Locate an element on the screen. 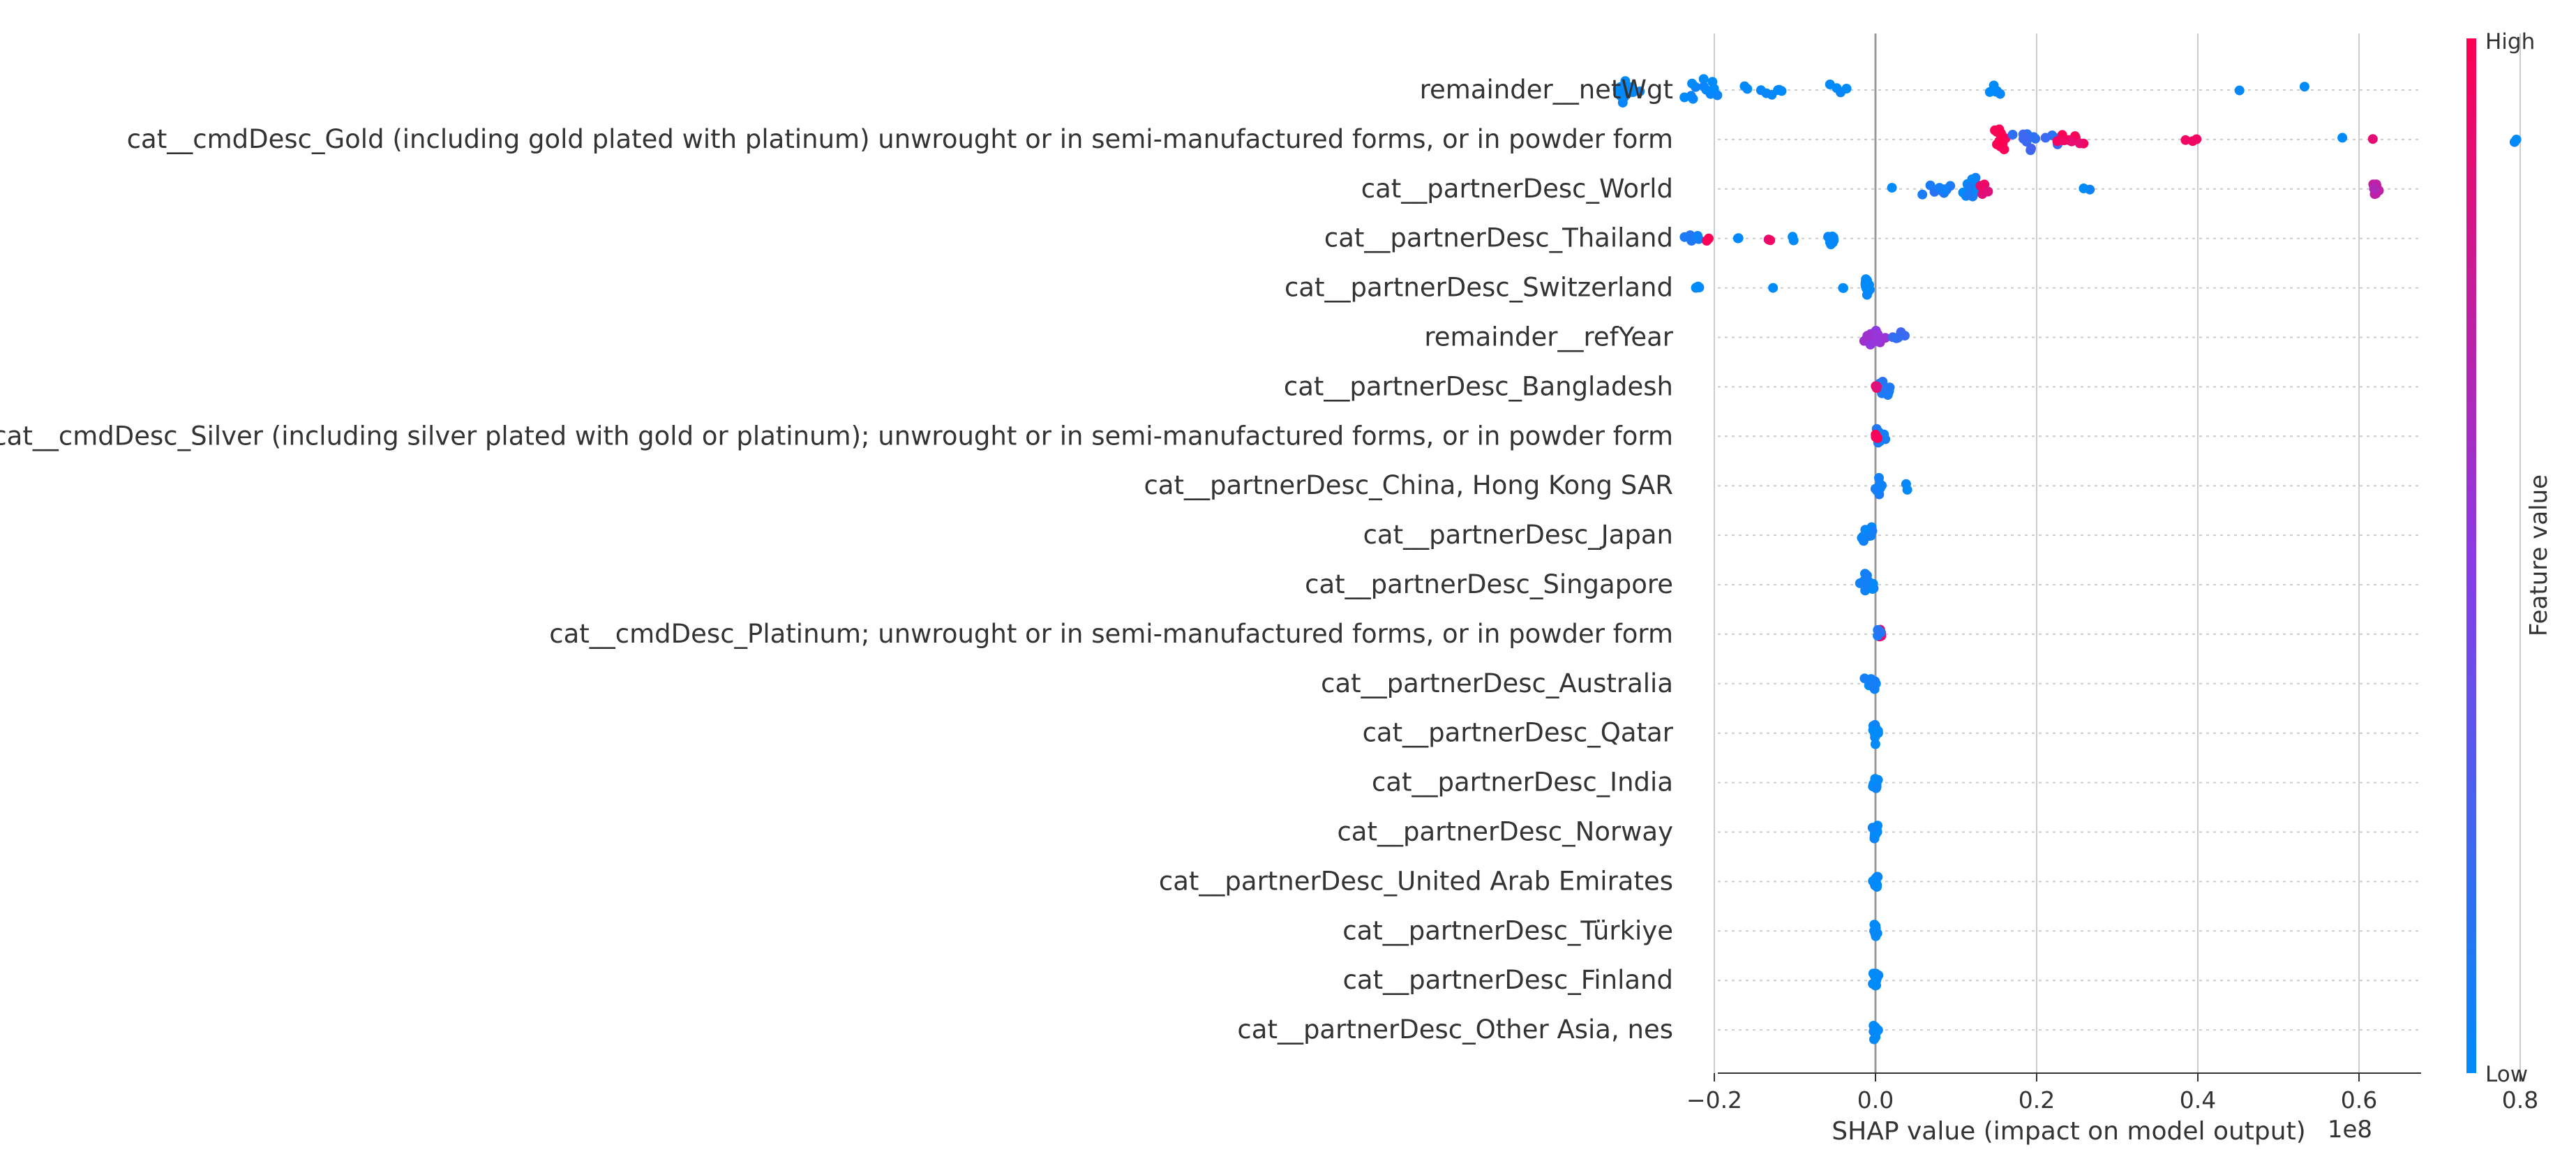  colorbar-low-label: Low is located at coordinates (2506, 1075).